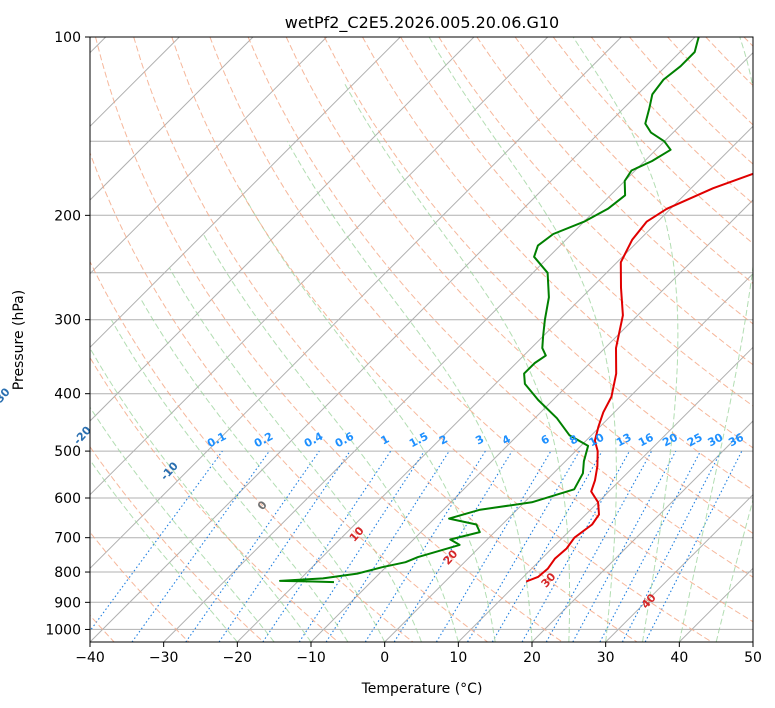  I want to click on y-tick-label: 100, so click(67, 38).